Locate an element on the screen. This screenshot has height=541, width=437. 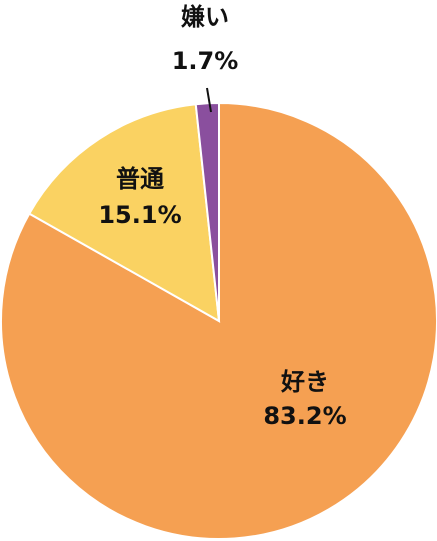
slice-label: 好き is located at coordinates (304, 382).